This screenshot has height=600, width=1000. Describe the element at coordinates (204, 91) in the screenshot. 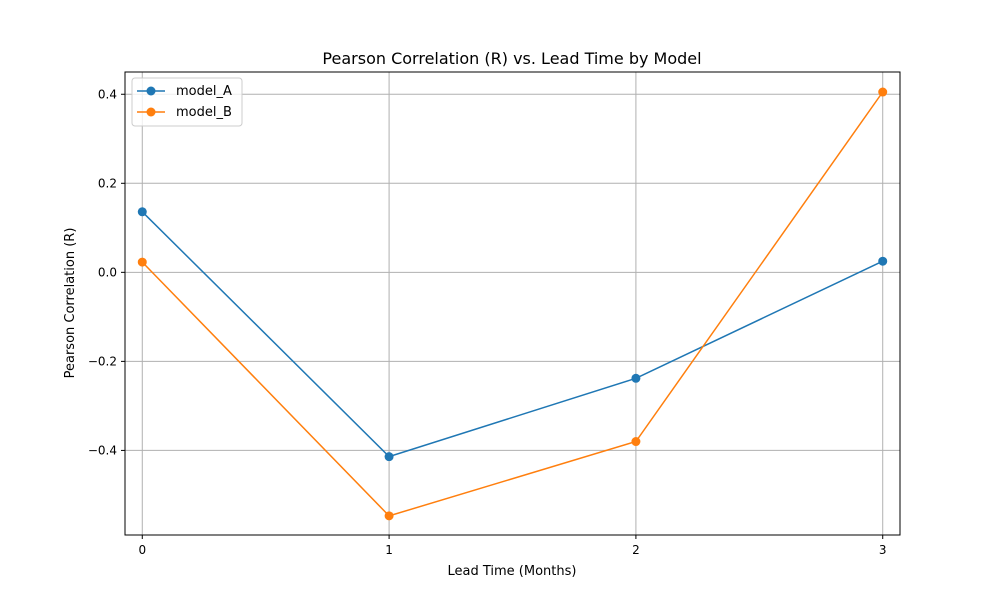

I see `legend-label-model-a: model_A` at that location.